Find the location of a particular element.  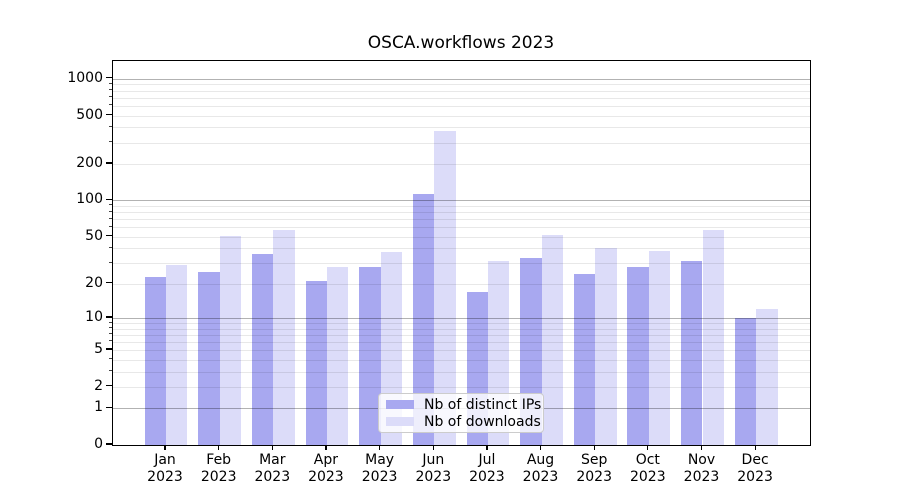

bar-oct-distinct-ips is located at coordinates (638, 355).